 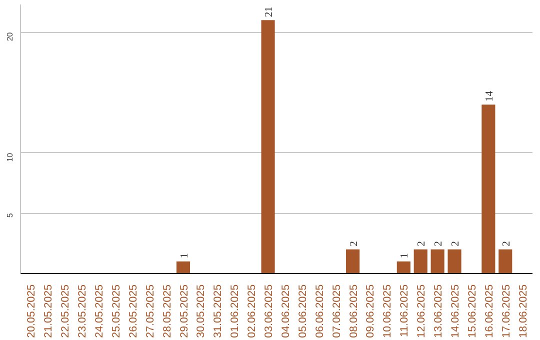 What do you see at coordinates (336, 311) in the screenshot?
I see `x-tick-label: 07.06.2025` at bounding box center [336, 311].